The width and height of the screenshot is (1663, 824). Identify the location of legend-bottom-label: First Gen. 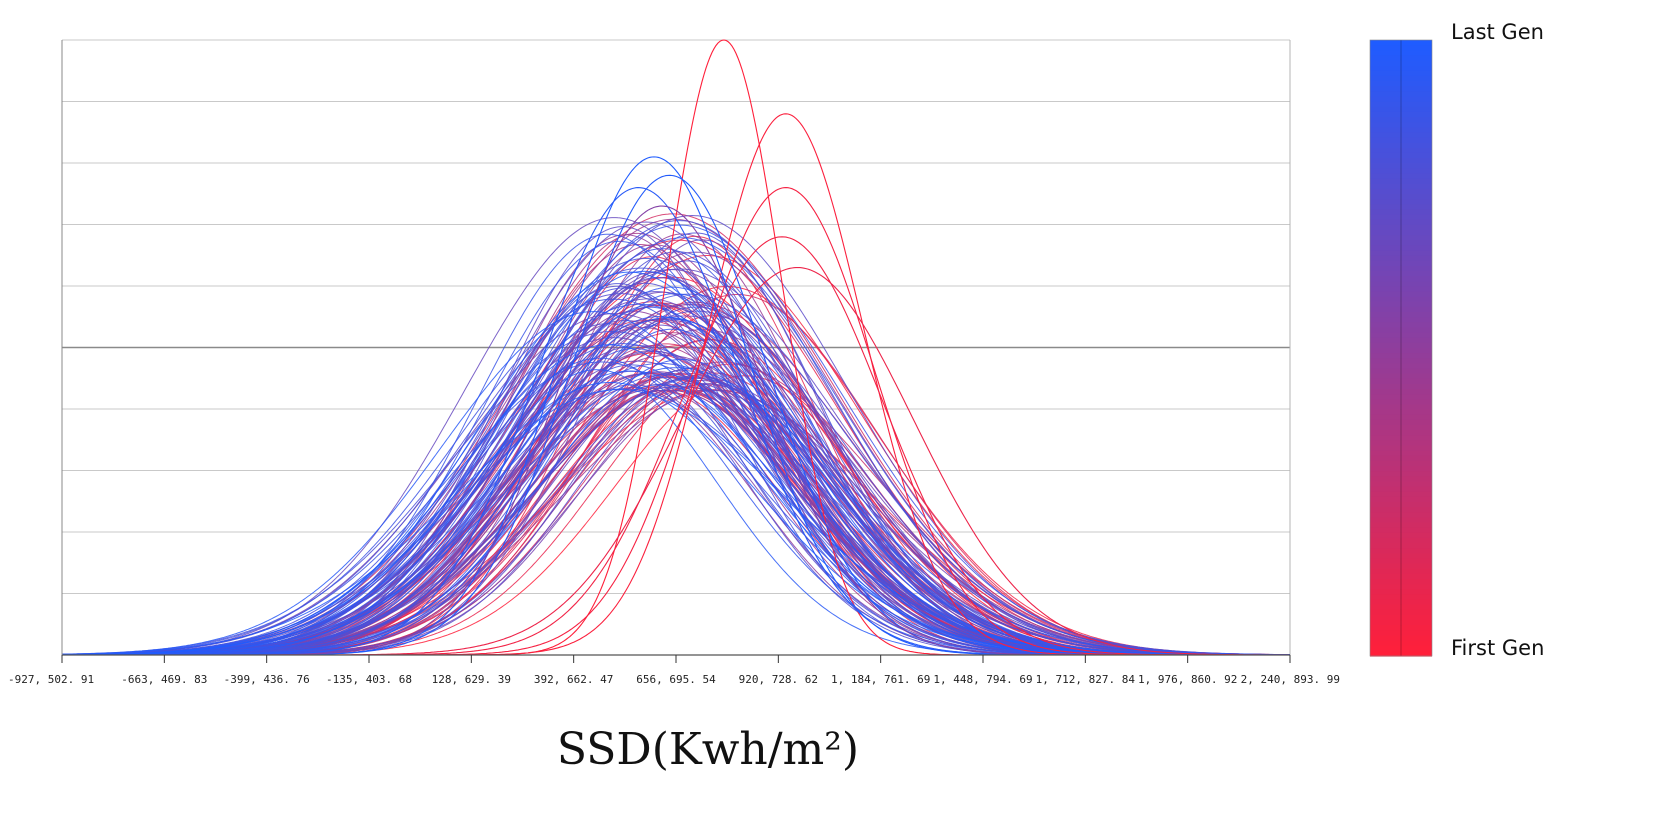
(1497, 648).